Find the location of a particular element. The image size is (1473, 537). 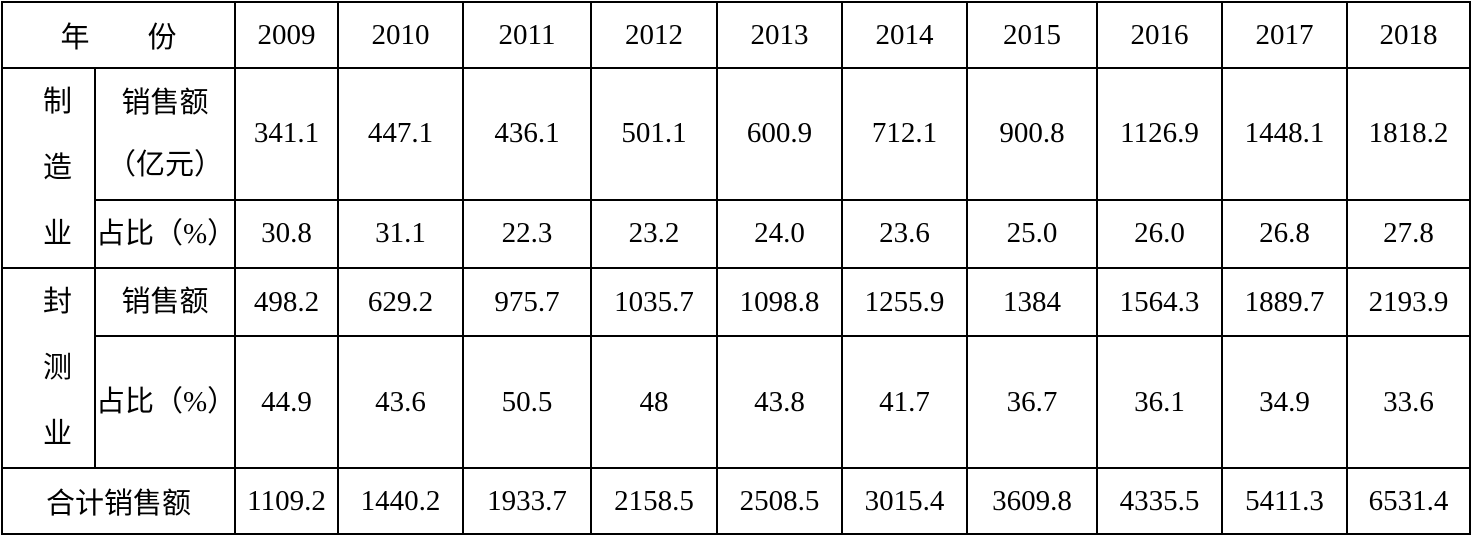

cell-value: 26.8 is located at coordinates (1285, 234).